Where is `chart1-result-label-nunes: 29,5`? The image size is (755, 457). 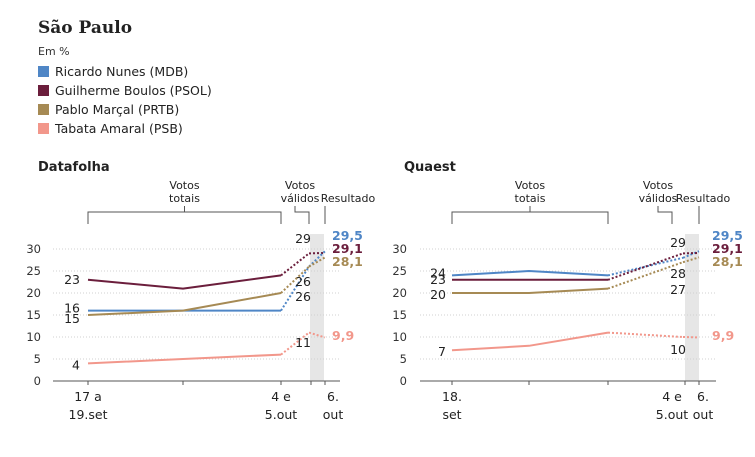 chart1-result-label-nunes: 29,5 is located at coordinates (347, 235).